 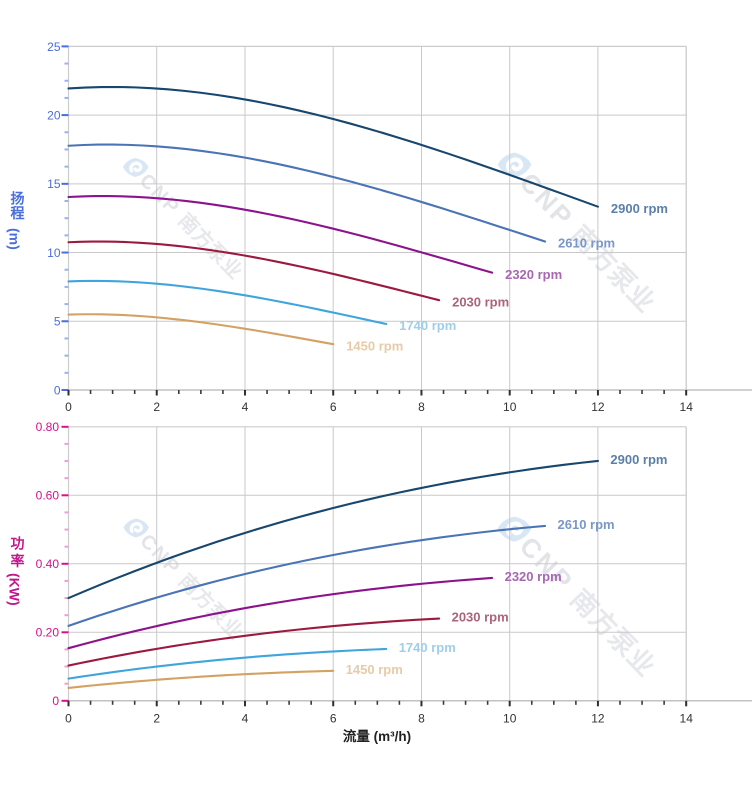 What do you see at coordinates (48, 633) in the screenshot?
I see `svg-text: 0.20` at bounding box center [48, 633].